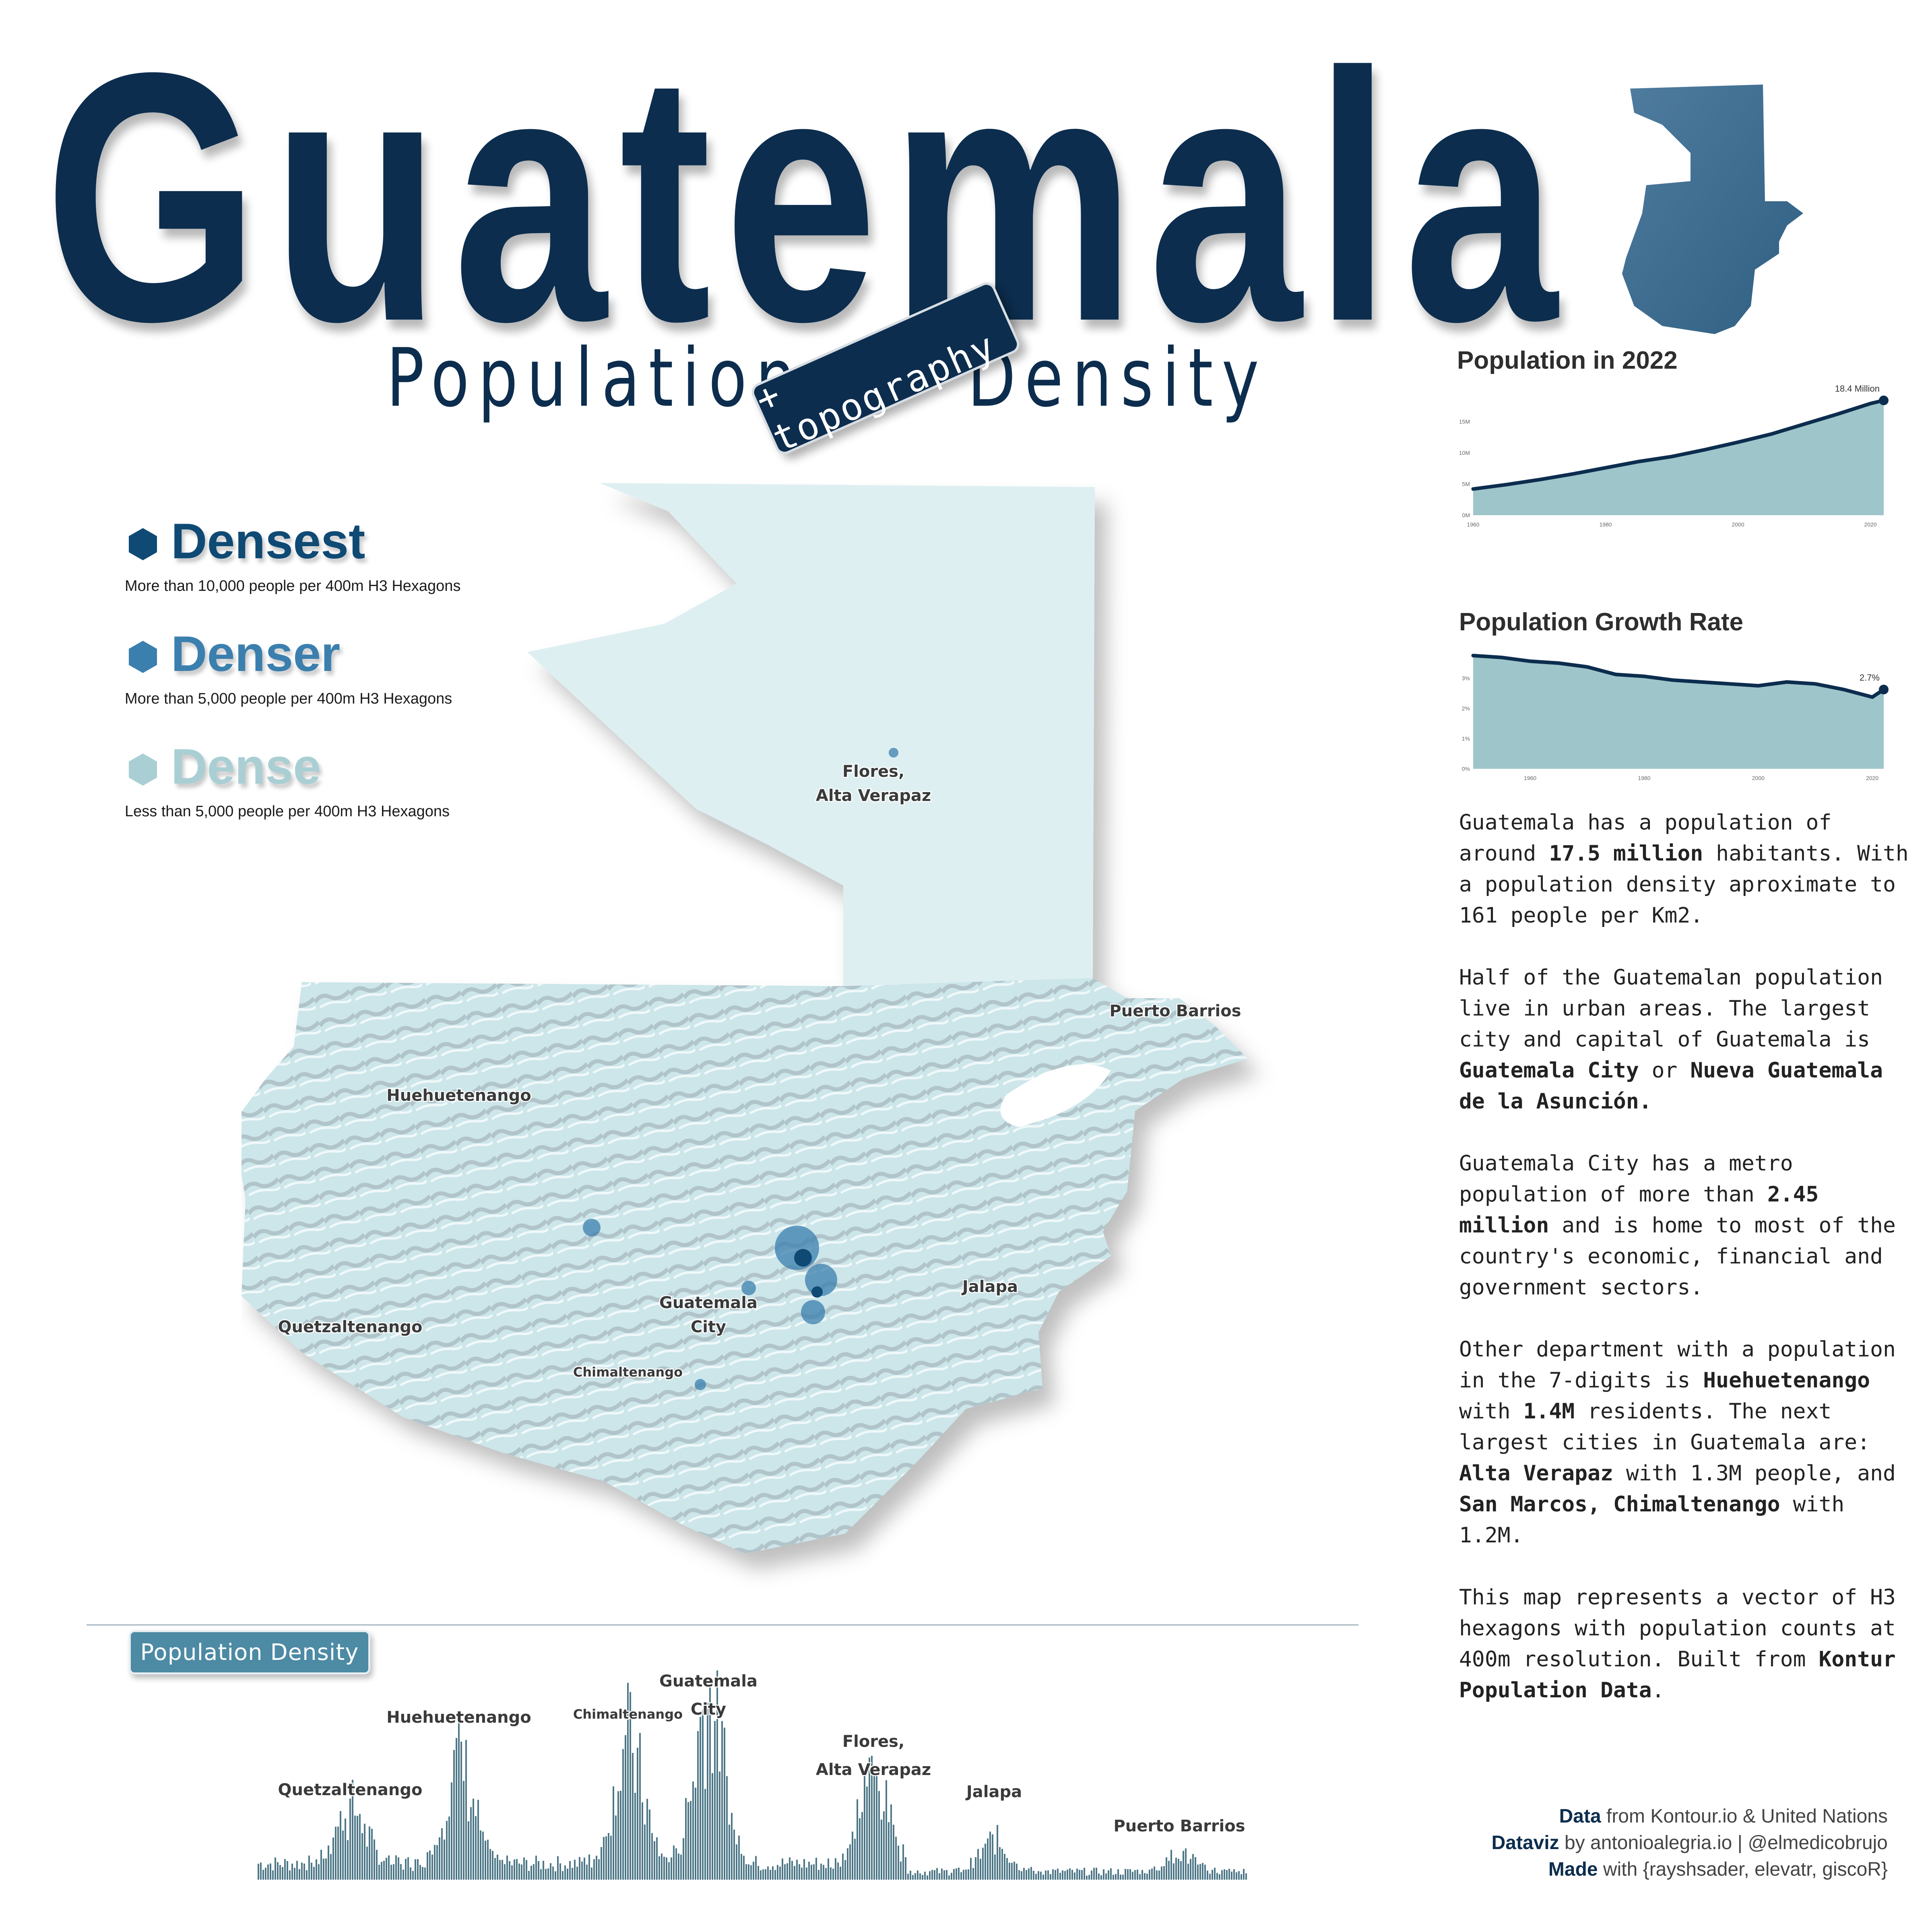 The width and height of the screenshot is (1932, 1932). Describe the element at coordinates (1464, 453) in the screenshot. I see `y-tick-label: 10M` at that location.